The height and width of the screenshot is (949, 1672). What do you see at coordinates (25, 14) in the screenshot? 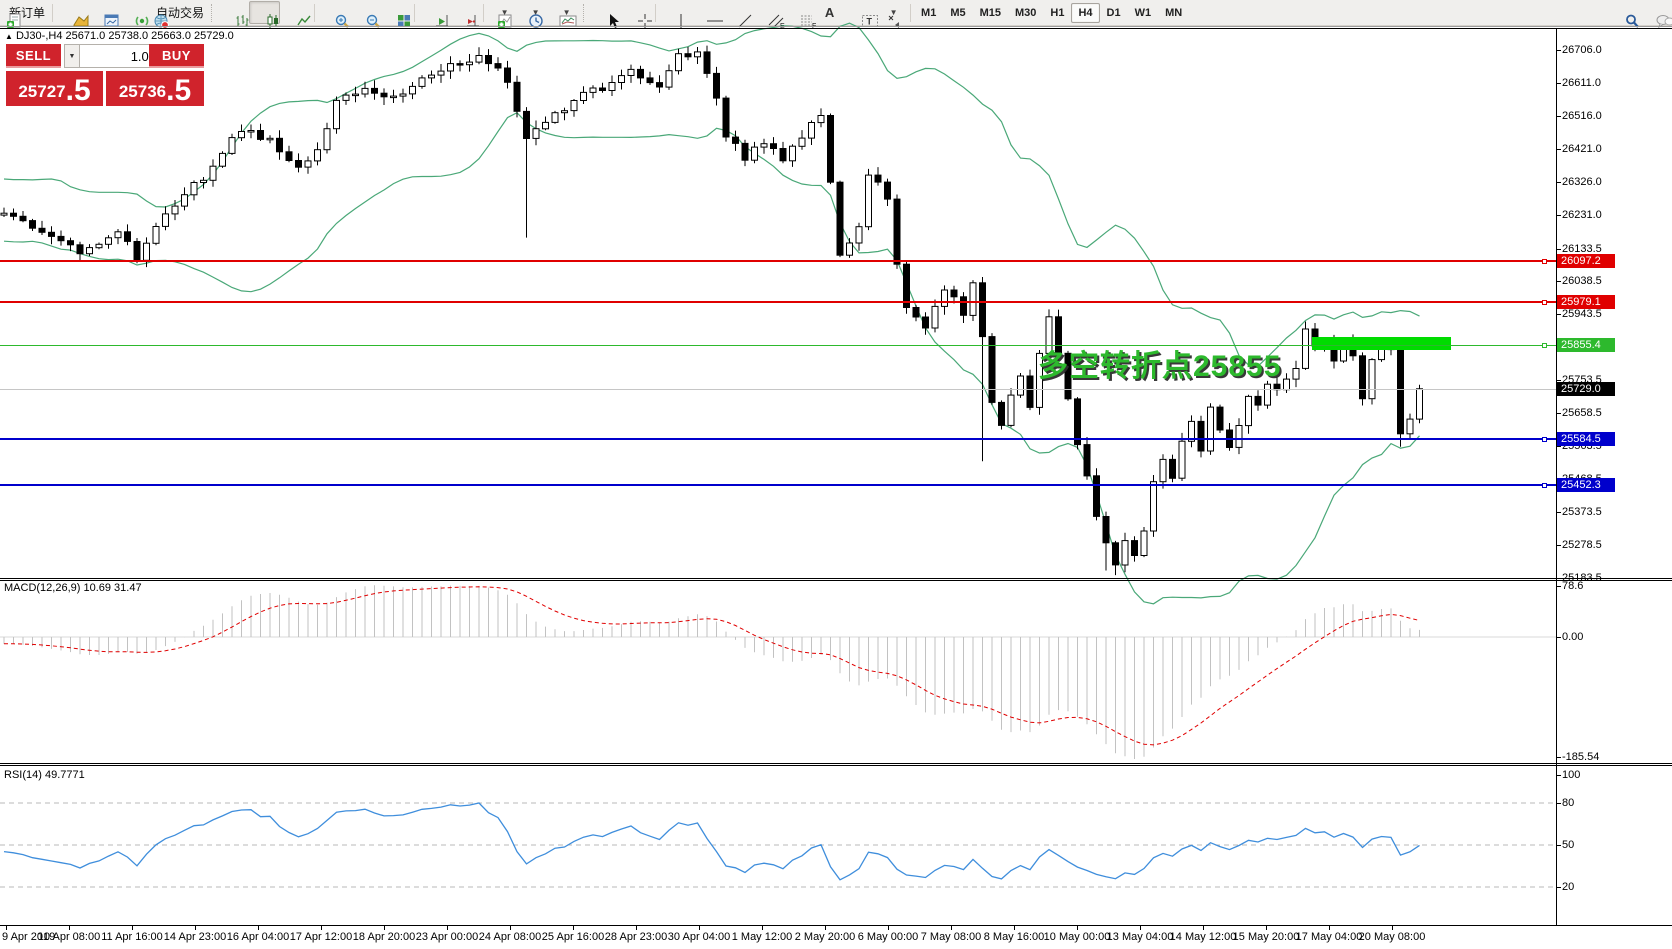
I see `new-order-button: 新订单` at bounding box center [25, 14].